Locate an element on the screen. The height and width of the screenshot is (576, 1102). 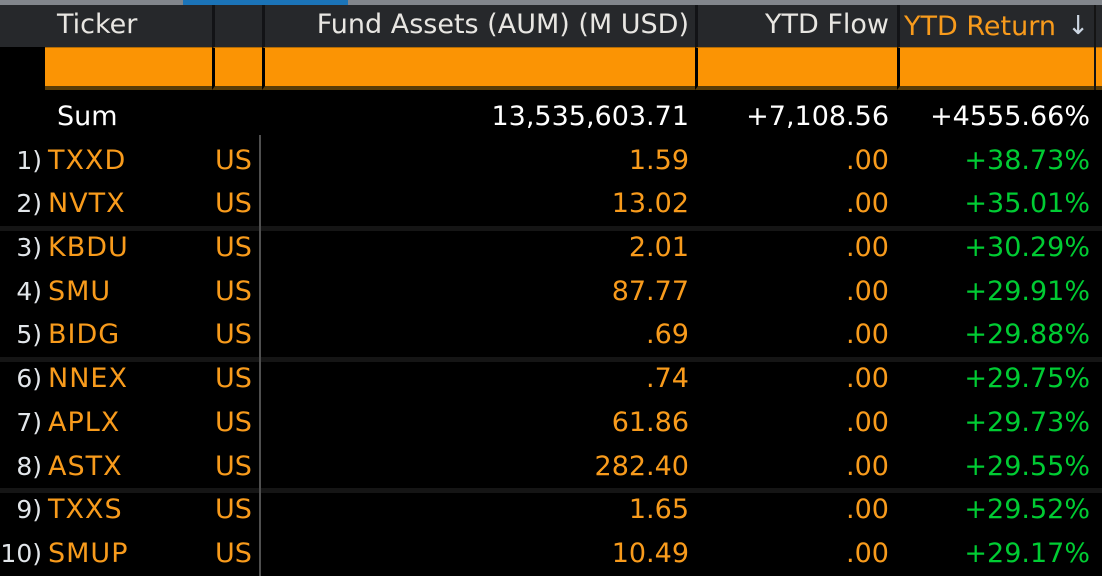
filter-input-exchange is located at coordinates (237, 68).